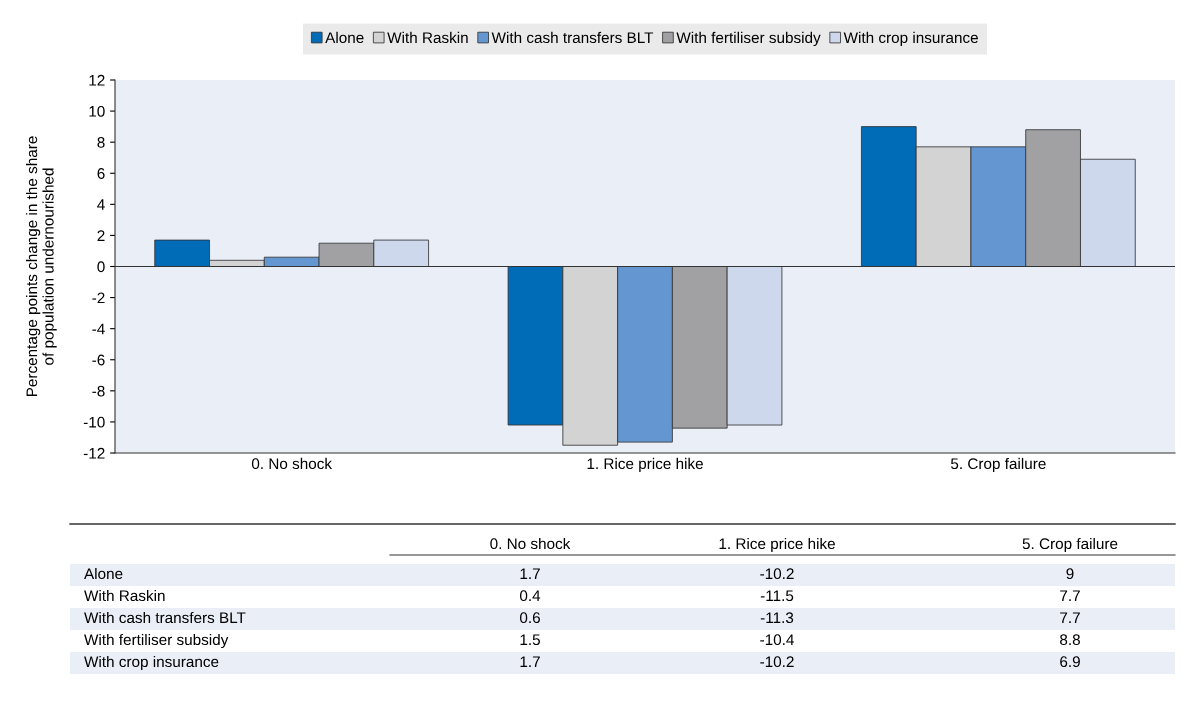 The height and width of the screenshot is (701, 1190). I want to click on data-label: 6.9, so click(1070, 662).